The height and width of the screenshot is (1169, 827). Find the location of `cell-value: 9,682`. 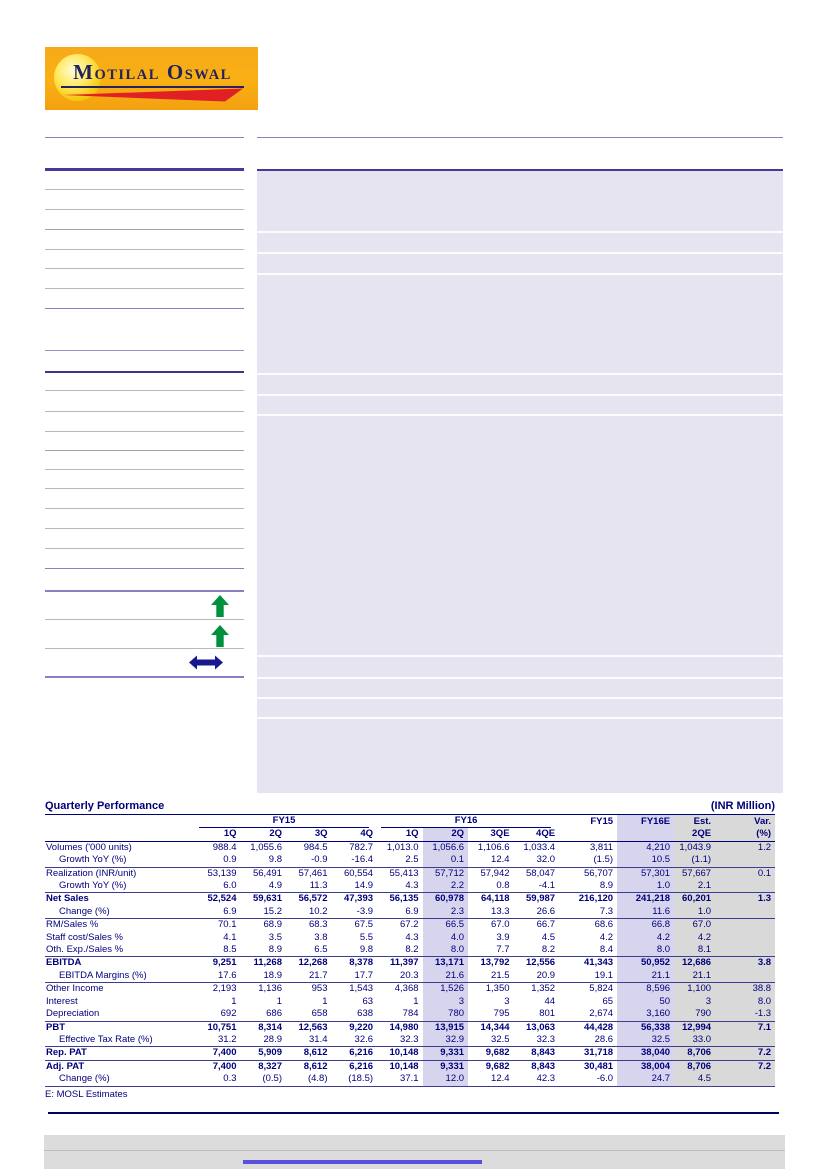

cell-value: 9,682 is located at coordinates (497, 1066).